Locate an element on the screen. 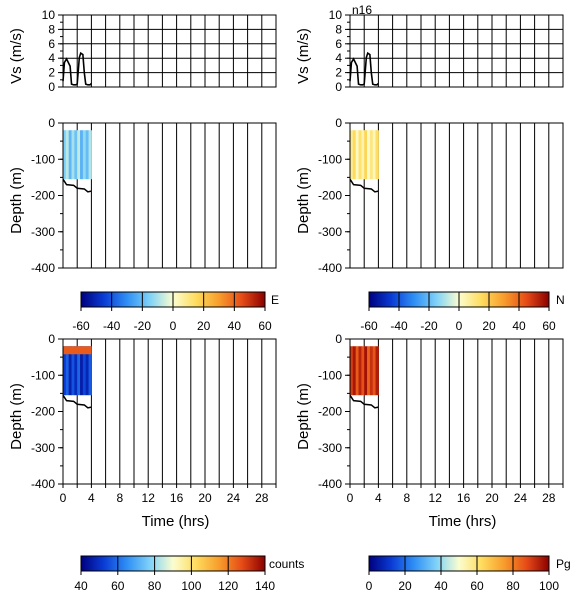  depth-pg-colorbar-tick-label-60: 60 is located at coordinates (477, 585).